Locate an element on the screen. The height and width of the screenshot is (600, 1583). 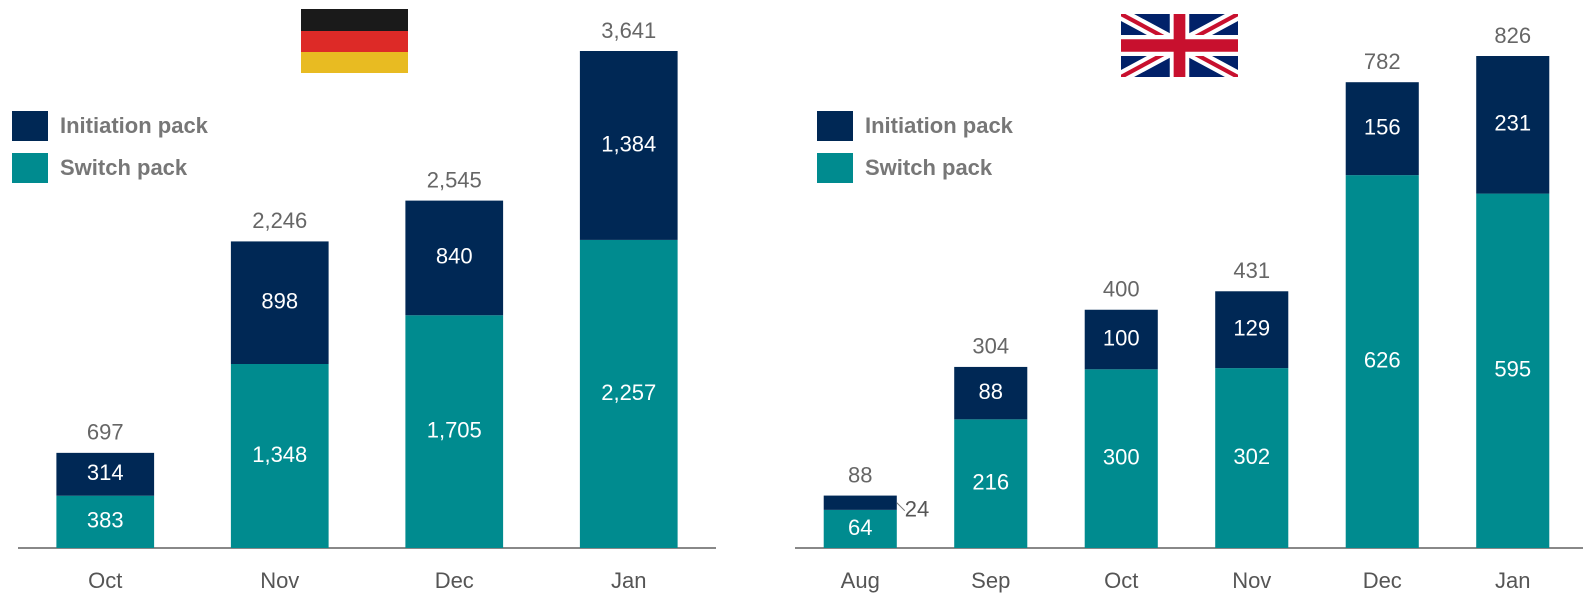
segment-label: 840 is located at coordinates (454, 256).